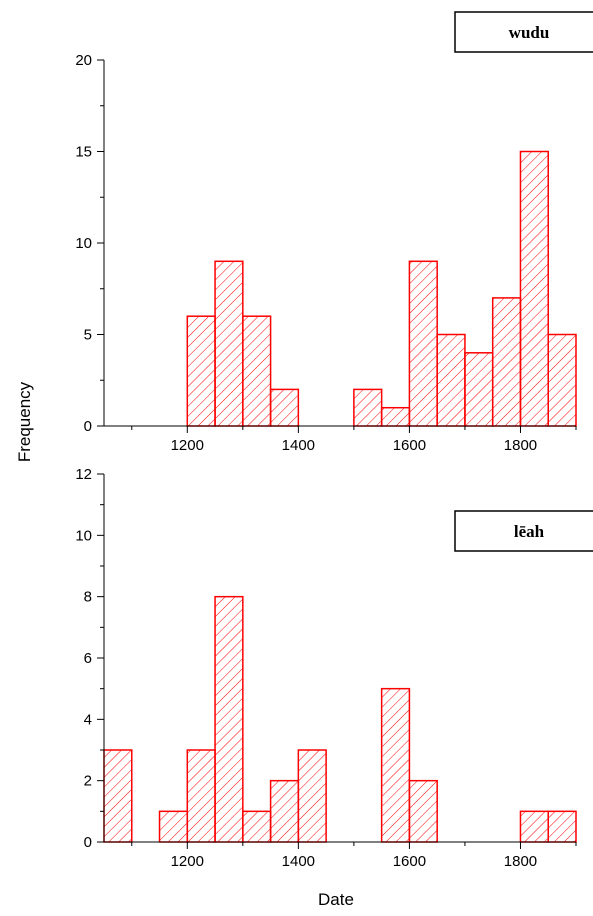 The height and width of the screenshot is (916, 593). What do you see at coordinates (88, 781) in the screenshot?
I see `leah-y-tick-label: 2` at bounding box center [88, 781].